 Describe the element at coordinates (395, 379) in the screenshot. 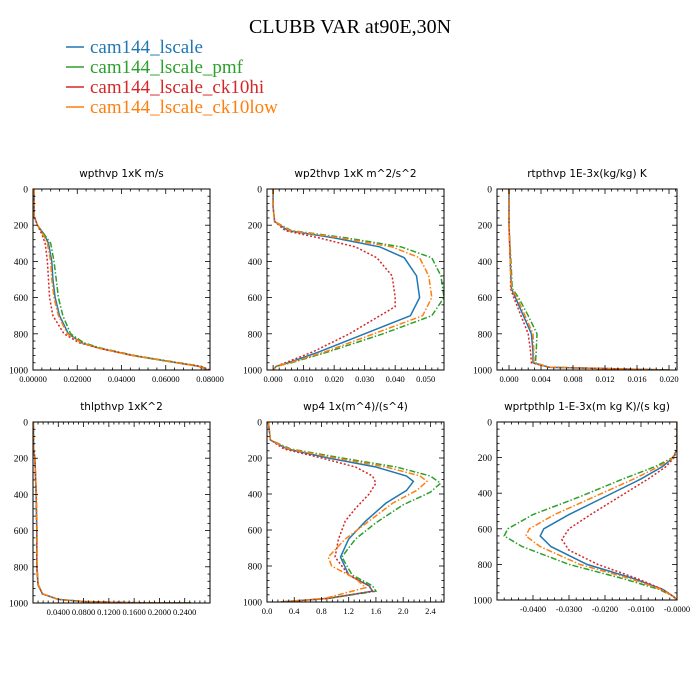

I see `x-tick-label: 0.040` at that location.